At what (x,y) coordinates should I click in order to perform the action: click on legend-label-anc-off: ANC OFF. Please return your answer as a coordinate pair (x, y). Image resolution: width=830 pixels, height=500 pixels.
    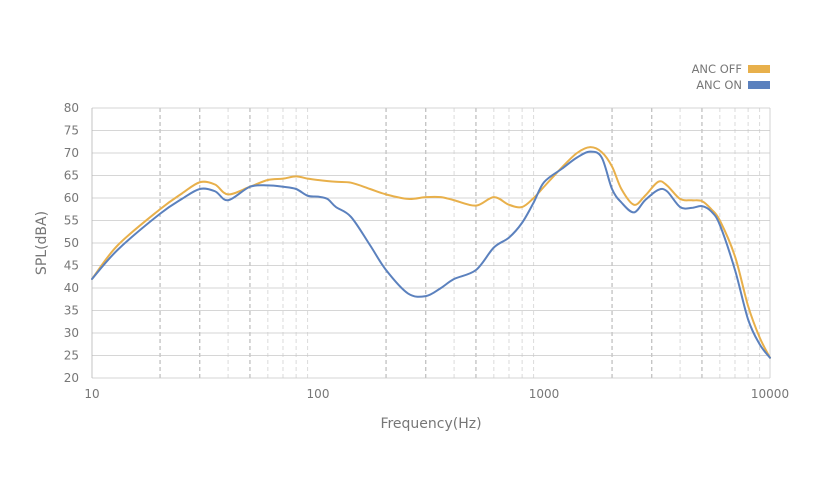
    Looking at the image, I should click on (717, 69).